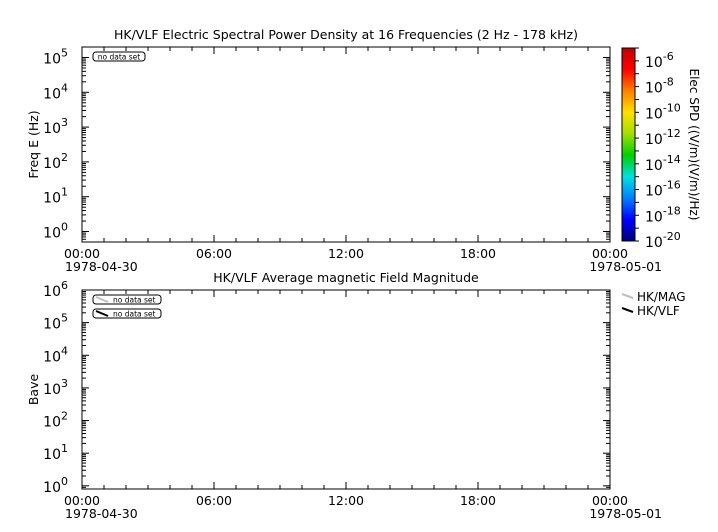 This screenshot has width=718, height=532. Describe the element at coordinates (663, 111) in the screenshot. I see `colorbar-tick-label: 10⁻¹⁰` at that location.